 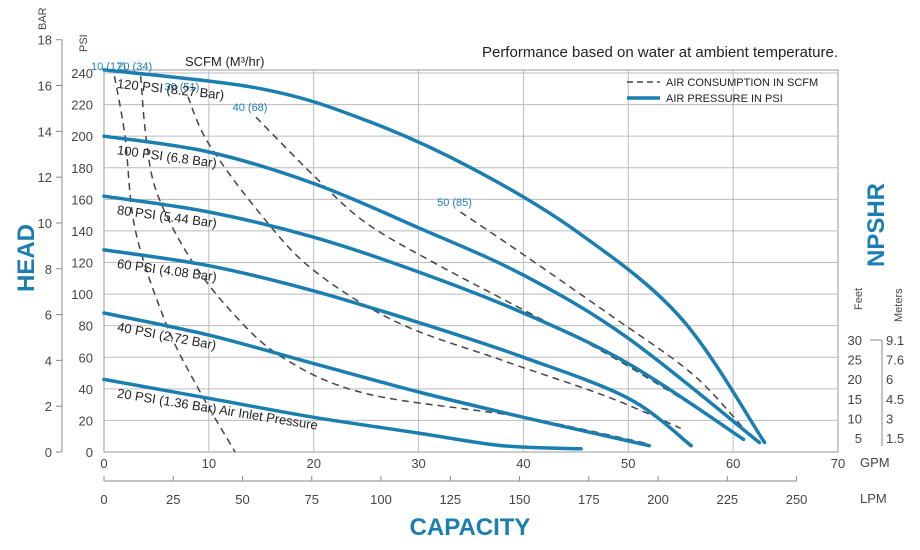 I want to click on y-unit-bar: BAR, so click(x=43, y=18).